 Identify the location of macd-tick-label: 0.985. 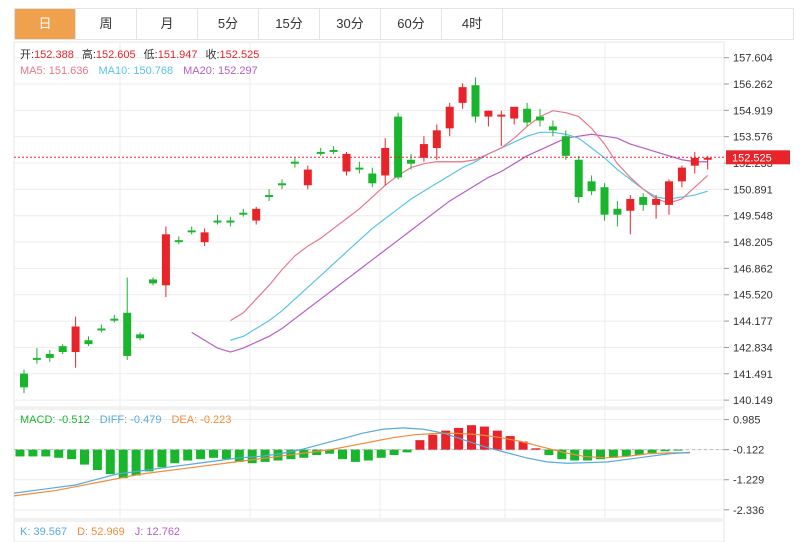
(747, 421).